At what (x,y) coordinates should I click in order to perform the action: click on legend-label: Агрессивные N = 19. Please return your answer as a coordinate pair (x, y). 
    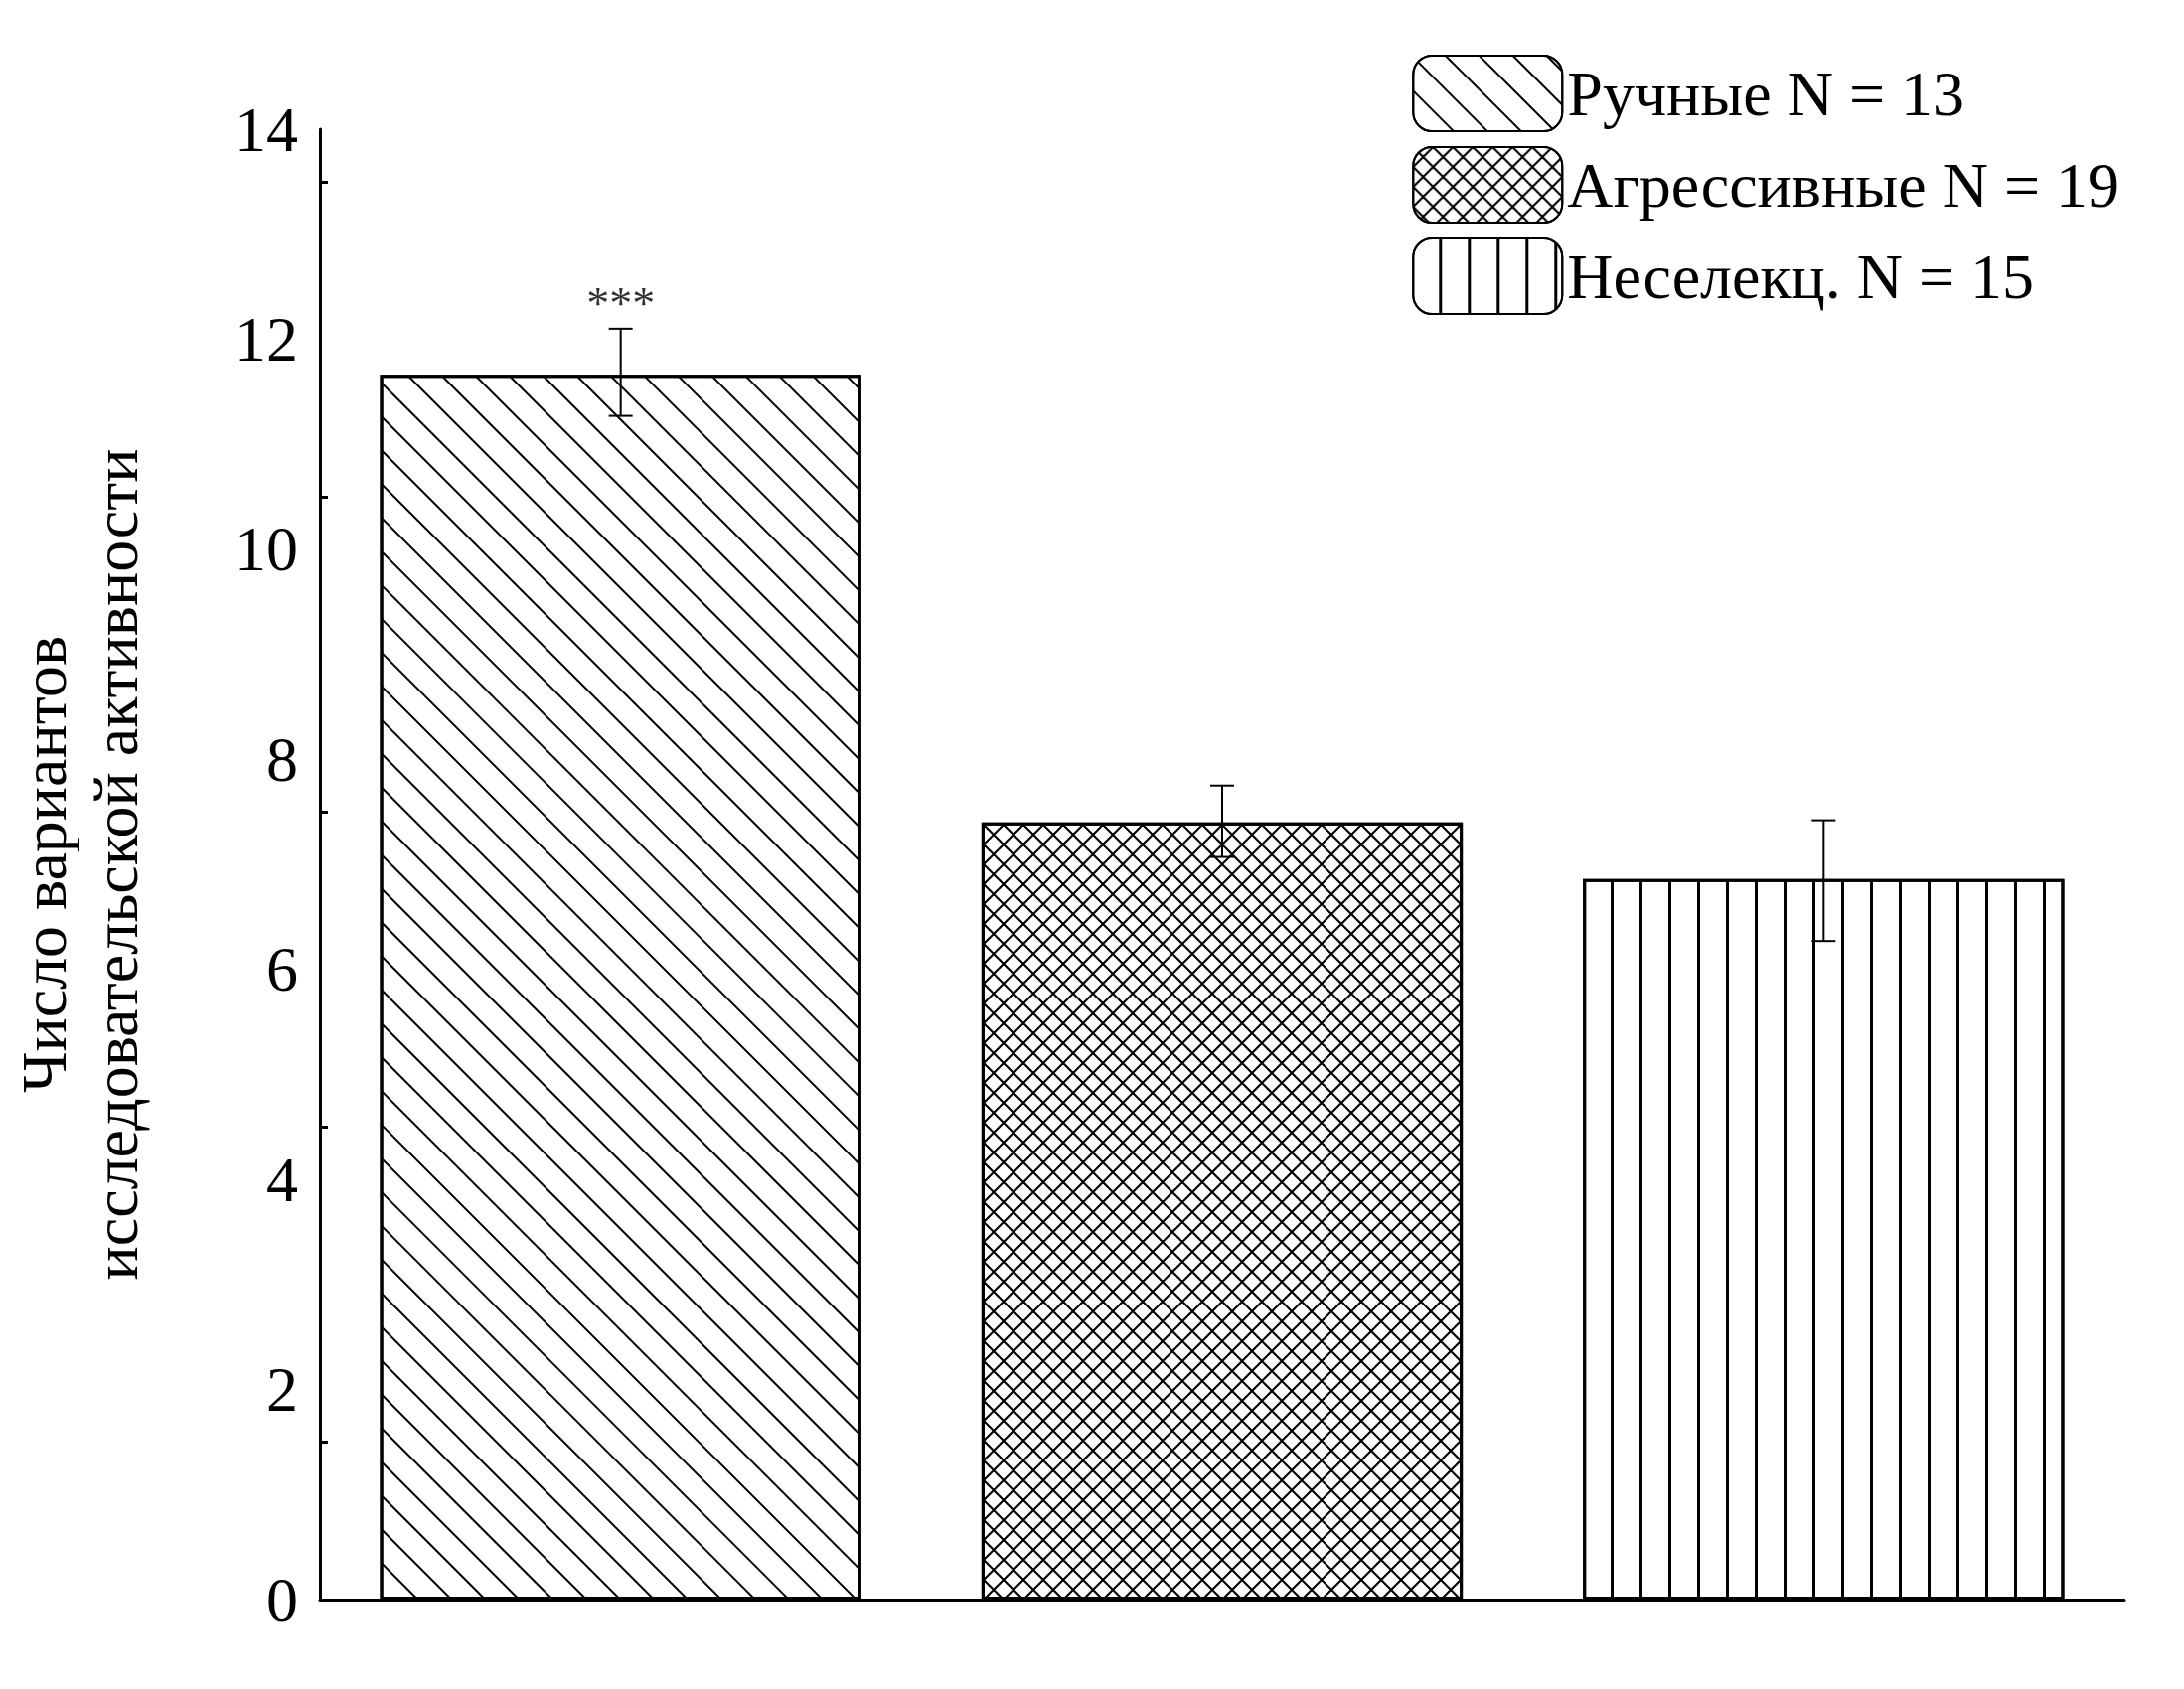
    Looking at the image, I should click on (1843, 185).